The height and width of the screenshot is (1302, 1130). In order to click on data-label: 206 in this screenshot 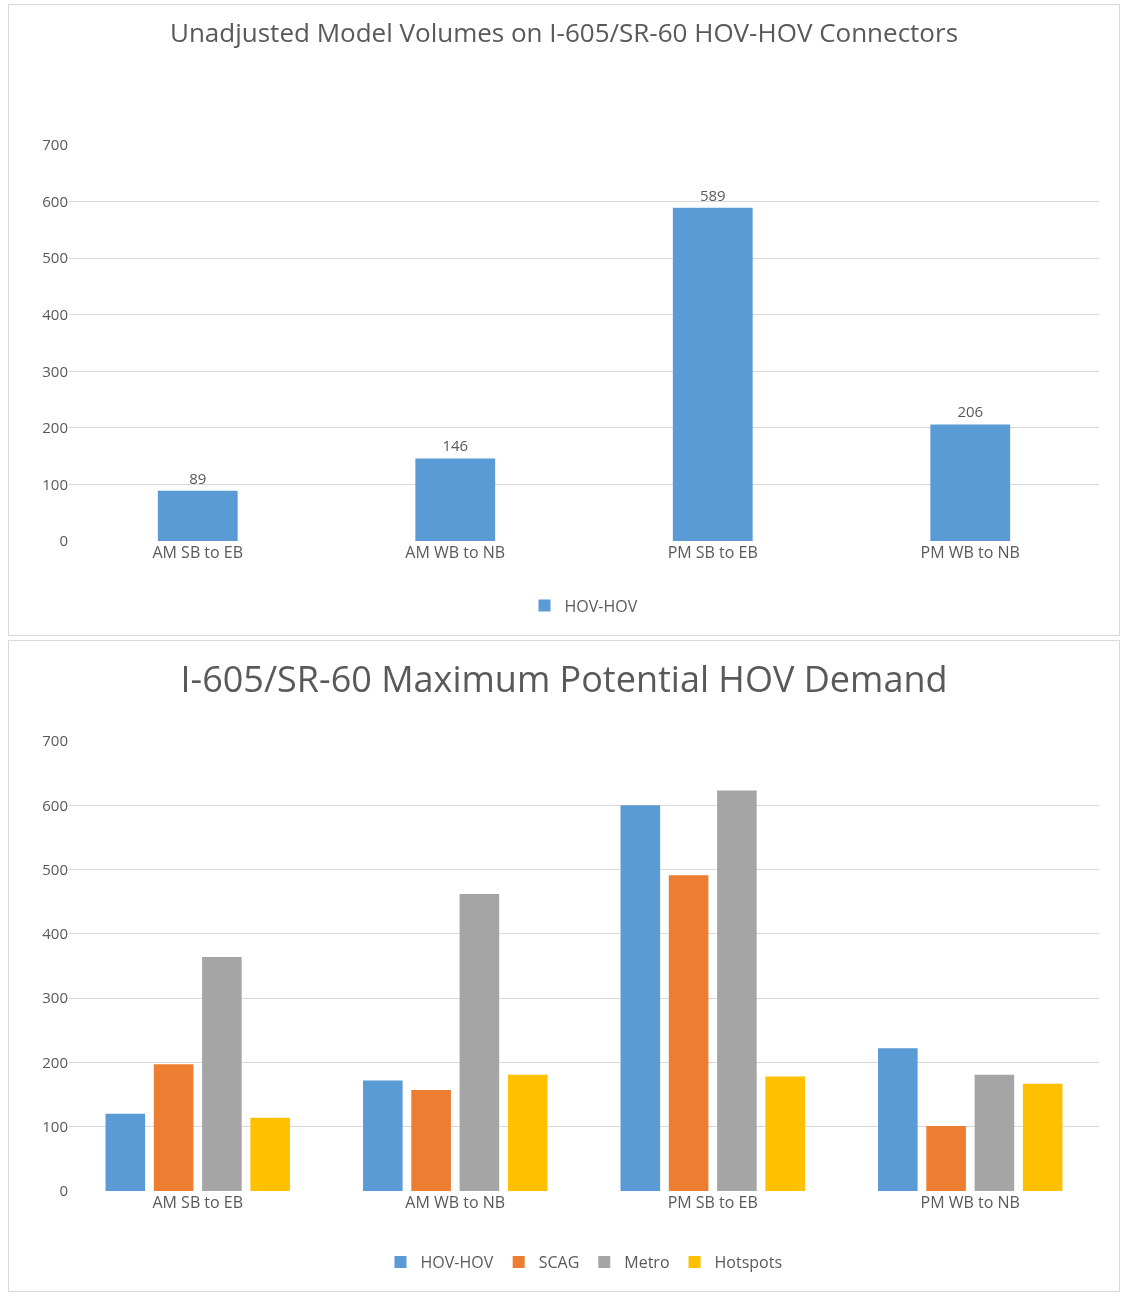, I will do `click(970, 411)`.